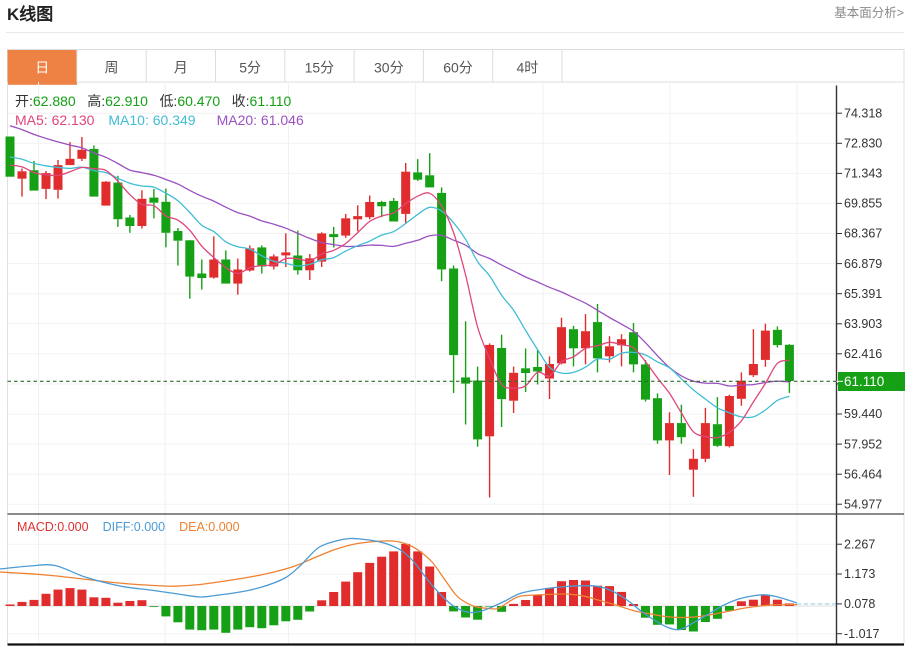 The width and height of the screenshot is (910, 651). Describe the element at coordinates (250, 68) in the screenshot. I see `svg-text: 5分` at that location.